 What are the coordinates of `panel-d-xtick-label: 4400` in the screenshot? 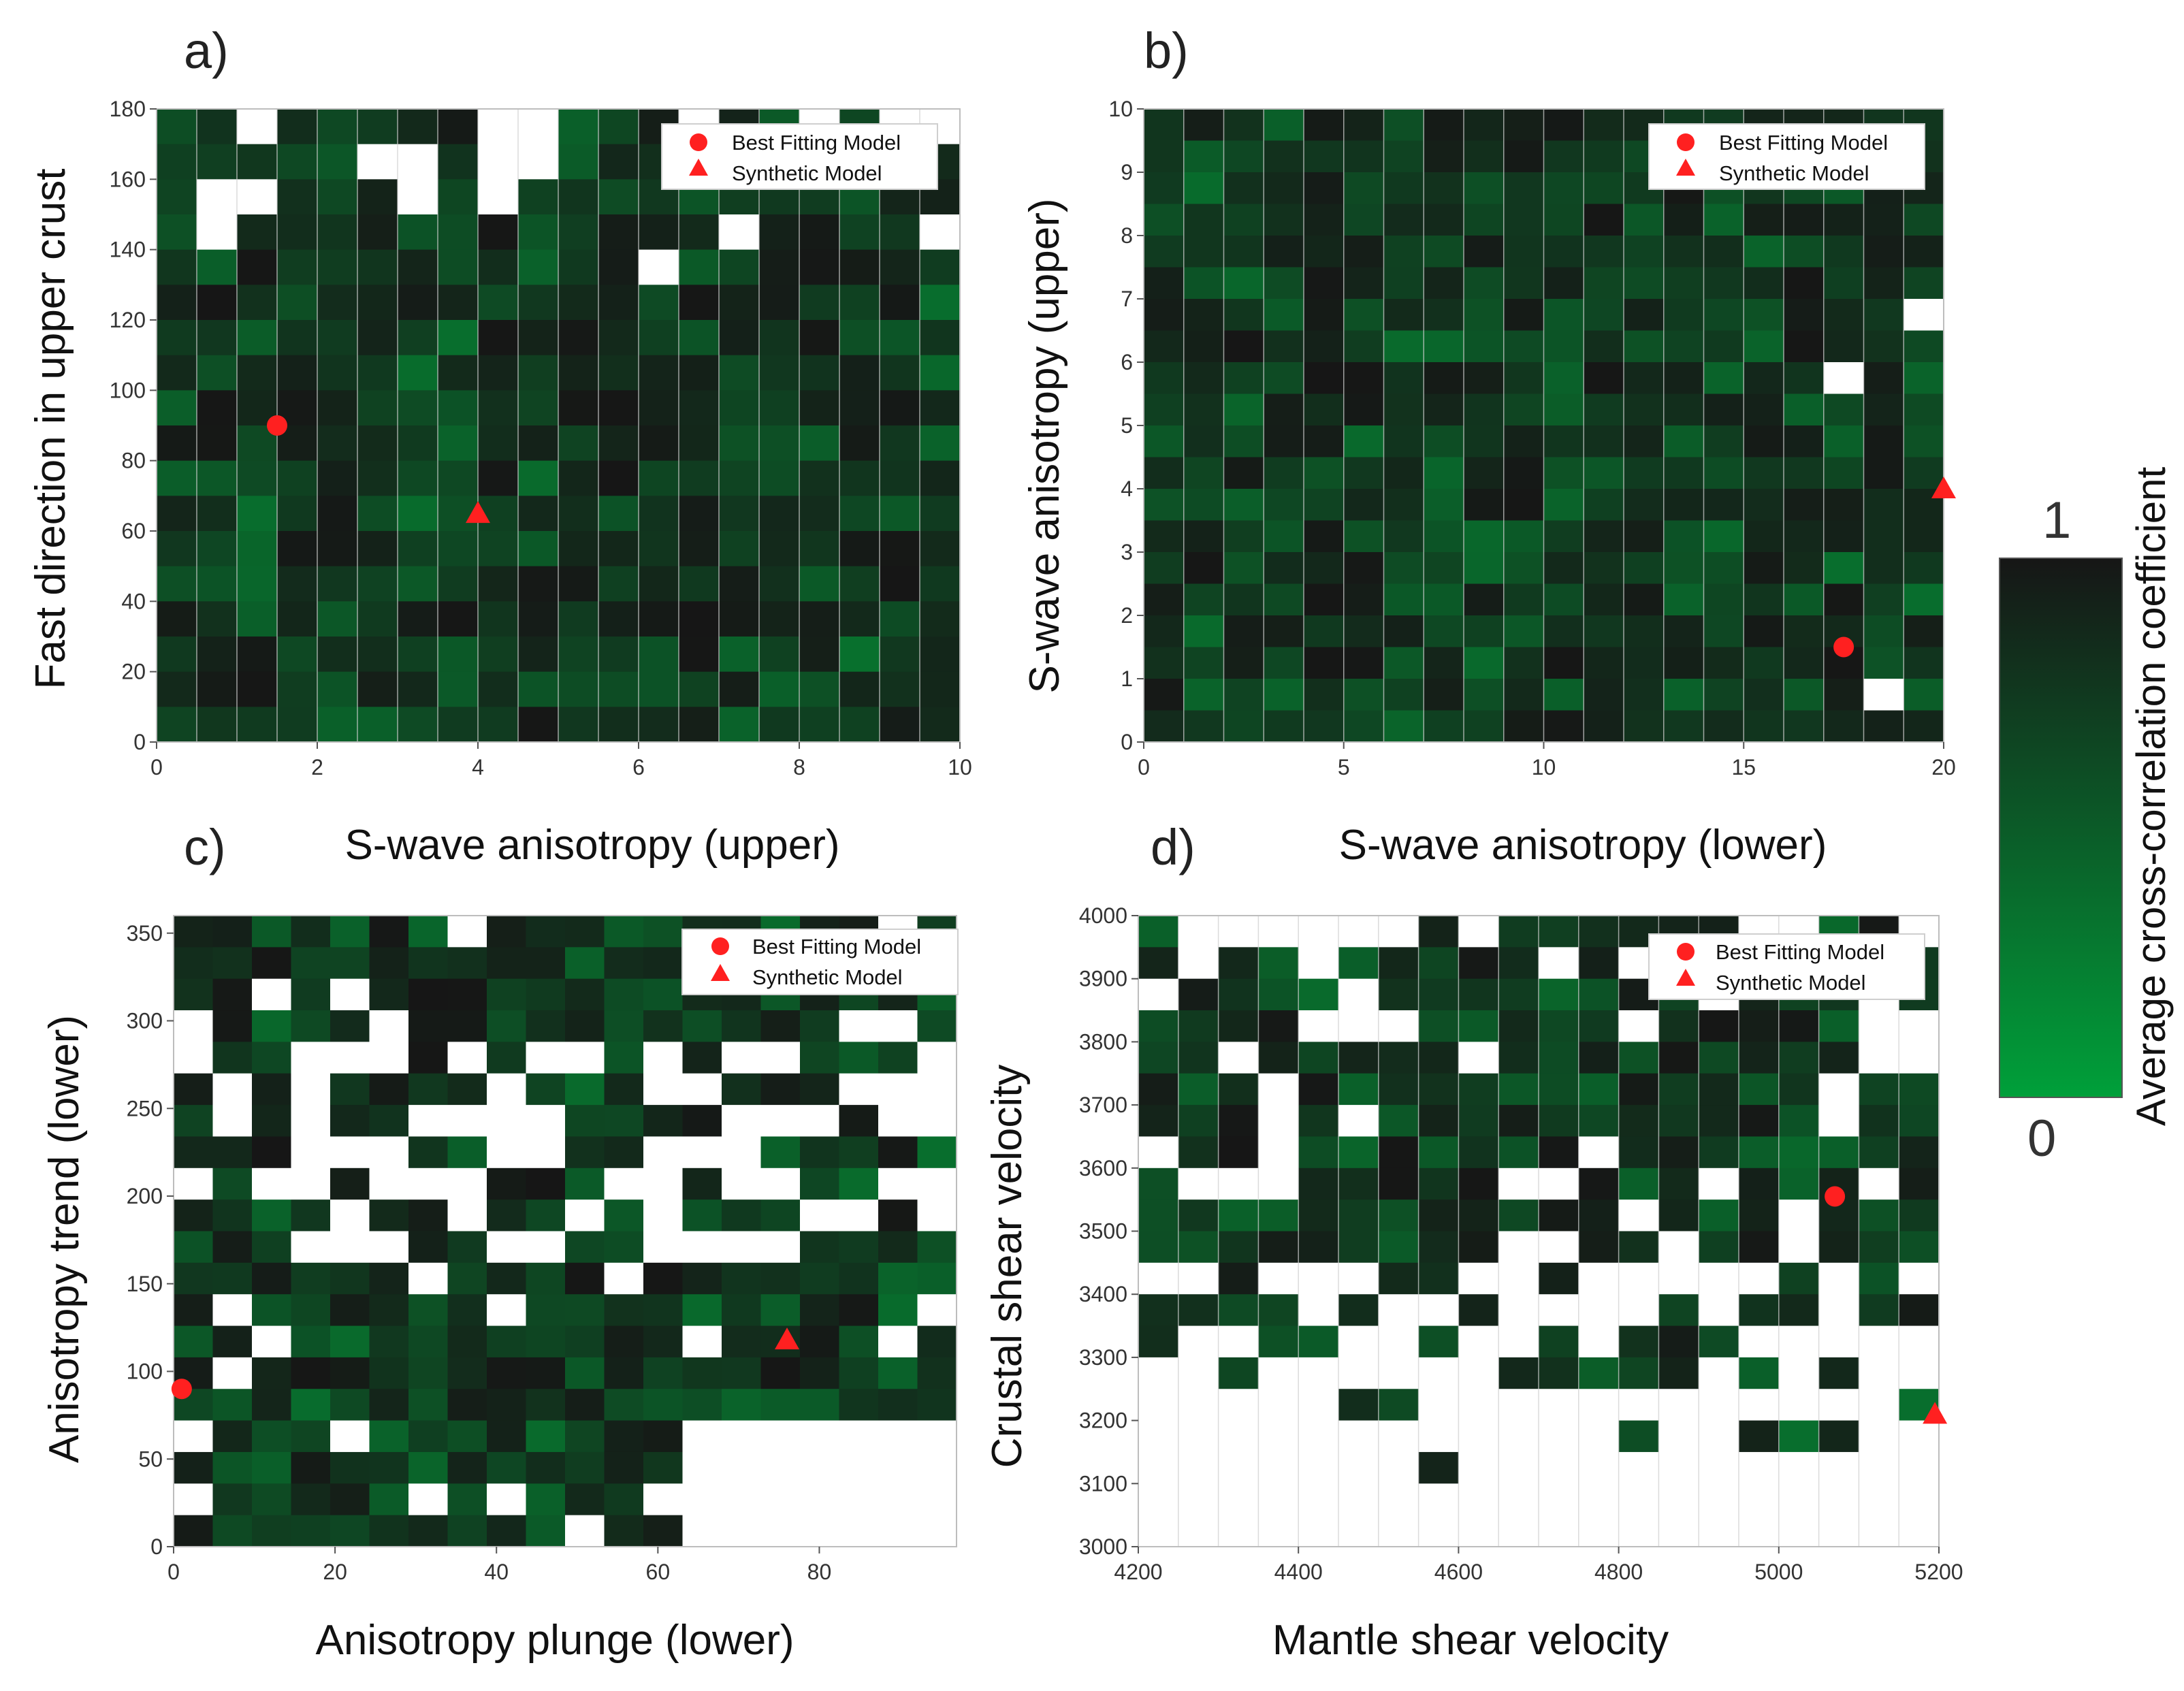 It's located at (1298, 1572).